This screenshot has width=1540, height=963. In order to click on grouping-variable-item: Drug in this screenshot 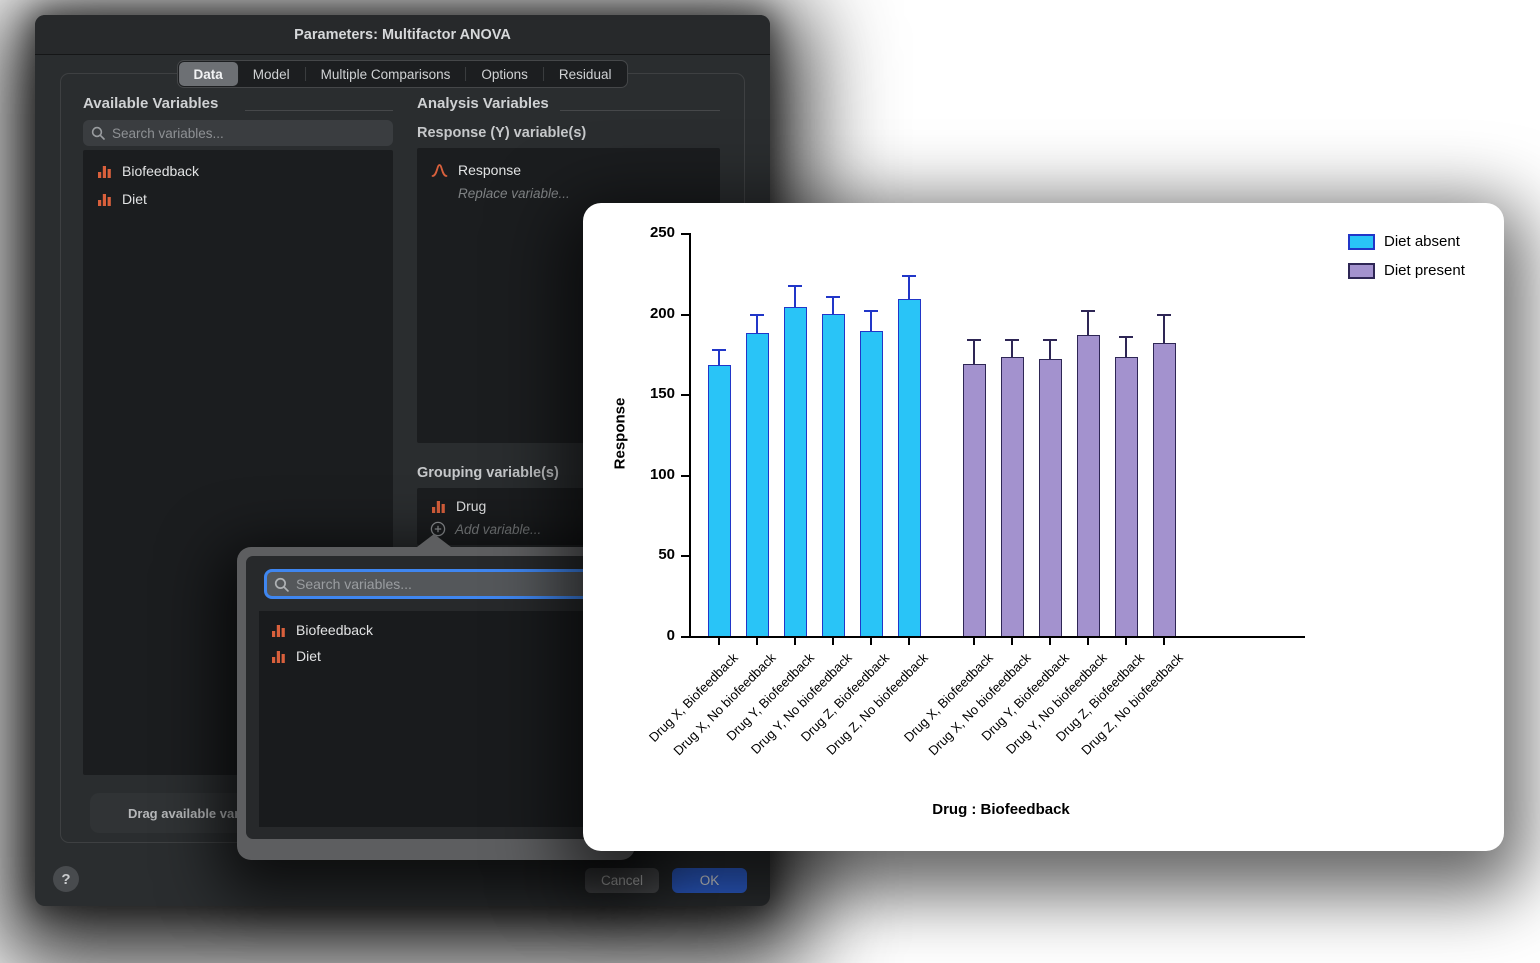, I will do `click(568, 506)`.